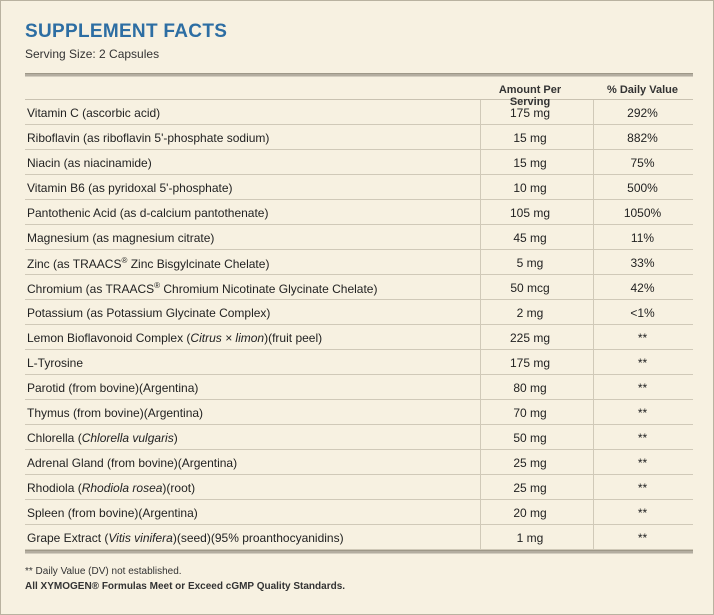 The width and height of the screenshot is (714, 615). What do you see at coordinates (175, 438) in the screenshot?
I see `ingredient-text: )` at bounding box center [175, 438].